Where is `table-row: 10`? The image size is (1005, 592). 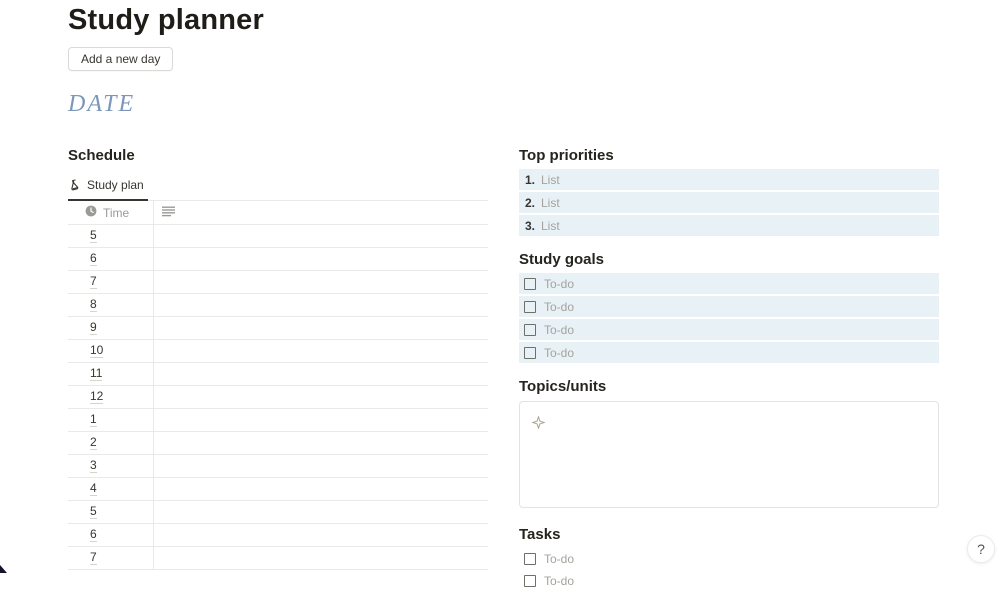
table-row: 10 is located at coordinates (278, 351).